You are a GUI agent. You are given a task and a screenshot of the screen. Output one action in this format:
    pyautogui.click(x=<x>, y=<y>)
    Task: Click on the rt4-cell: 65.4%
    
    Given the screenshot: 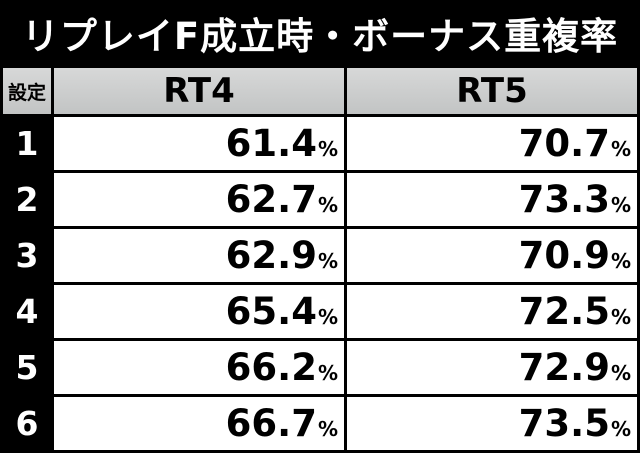 What is the action you would take?
    pyautogui.click(x=199, y=311)
    